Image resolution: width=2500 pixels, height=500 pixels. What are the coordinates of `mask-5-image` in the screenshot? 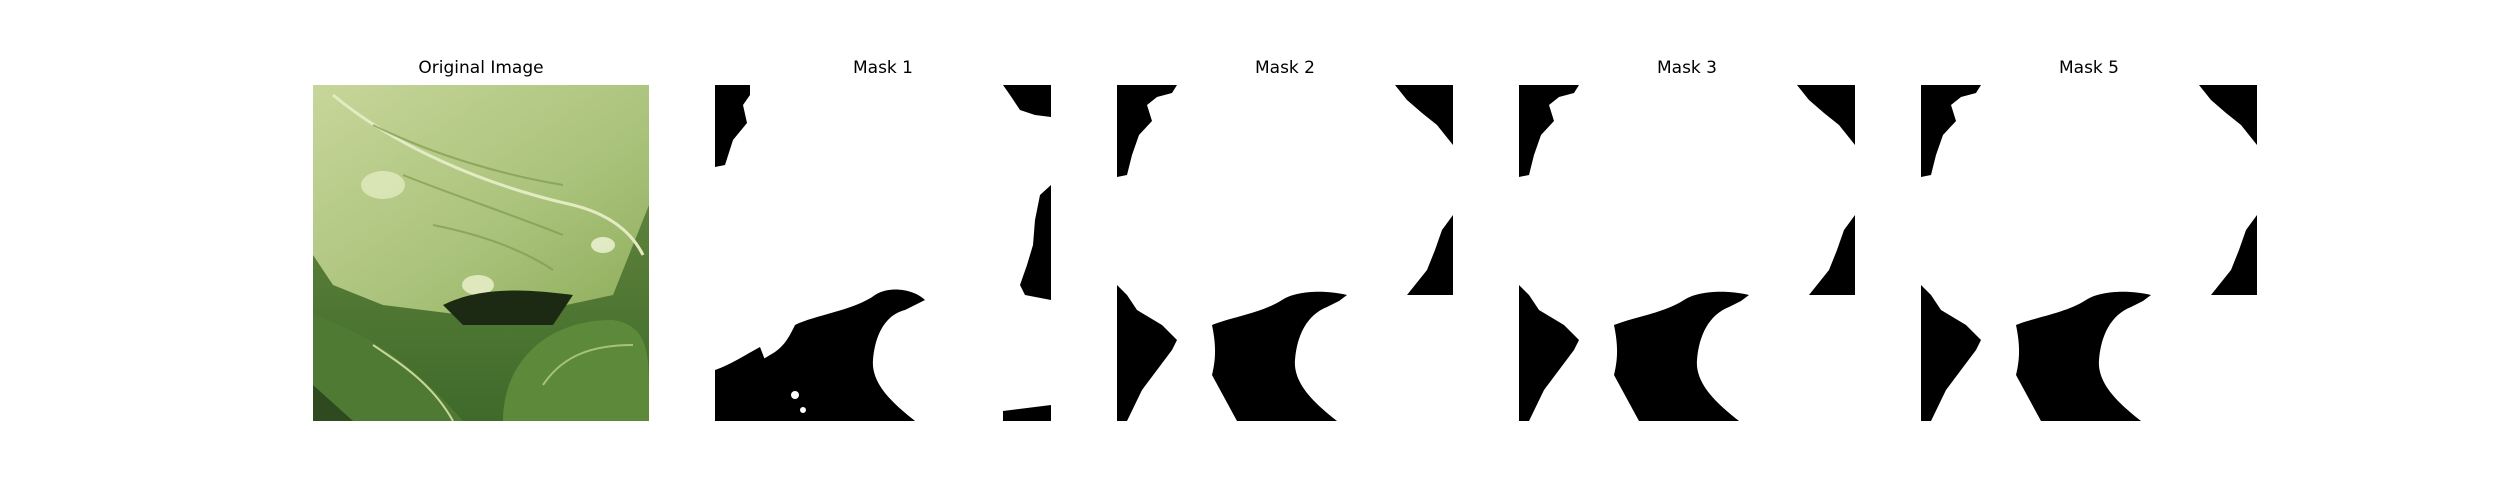 It's located at (2089, 253).